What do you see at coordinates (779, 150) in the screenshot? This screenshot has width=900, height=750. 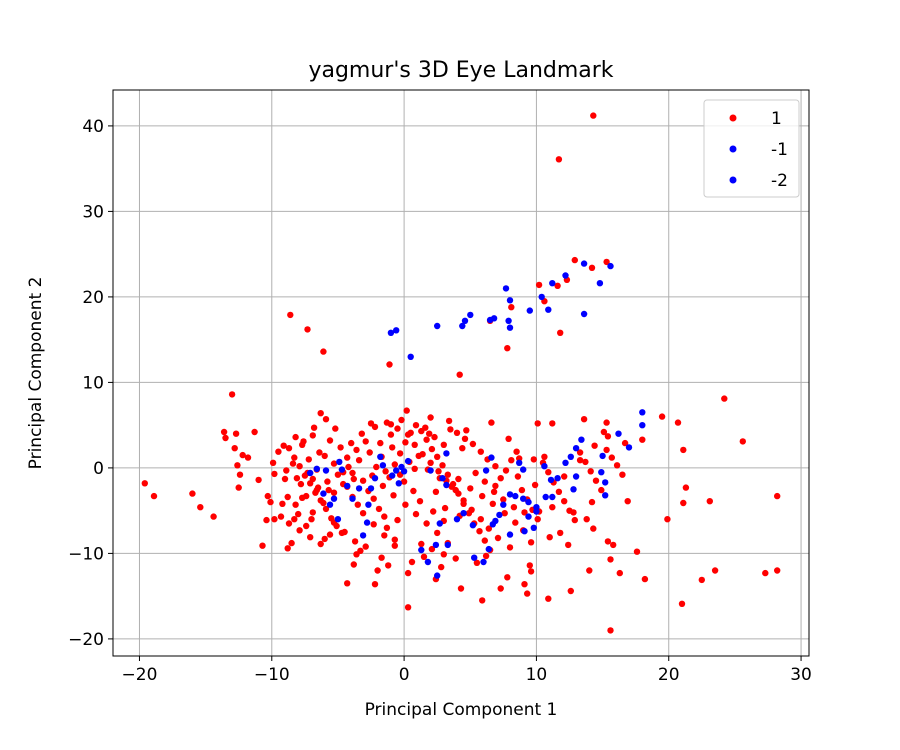 I see `legend-label-series-2: -1` at bounding box center [779, 150].